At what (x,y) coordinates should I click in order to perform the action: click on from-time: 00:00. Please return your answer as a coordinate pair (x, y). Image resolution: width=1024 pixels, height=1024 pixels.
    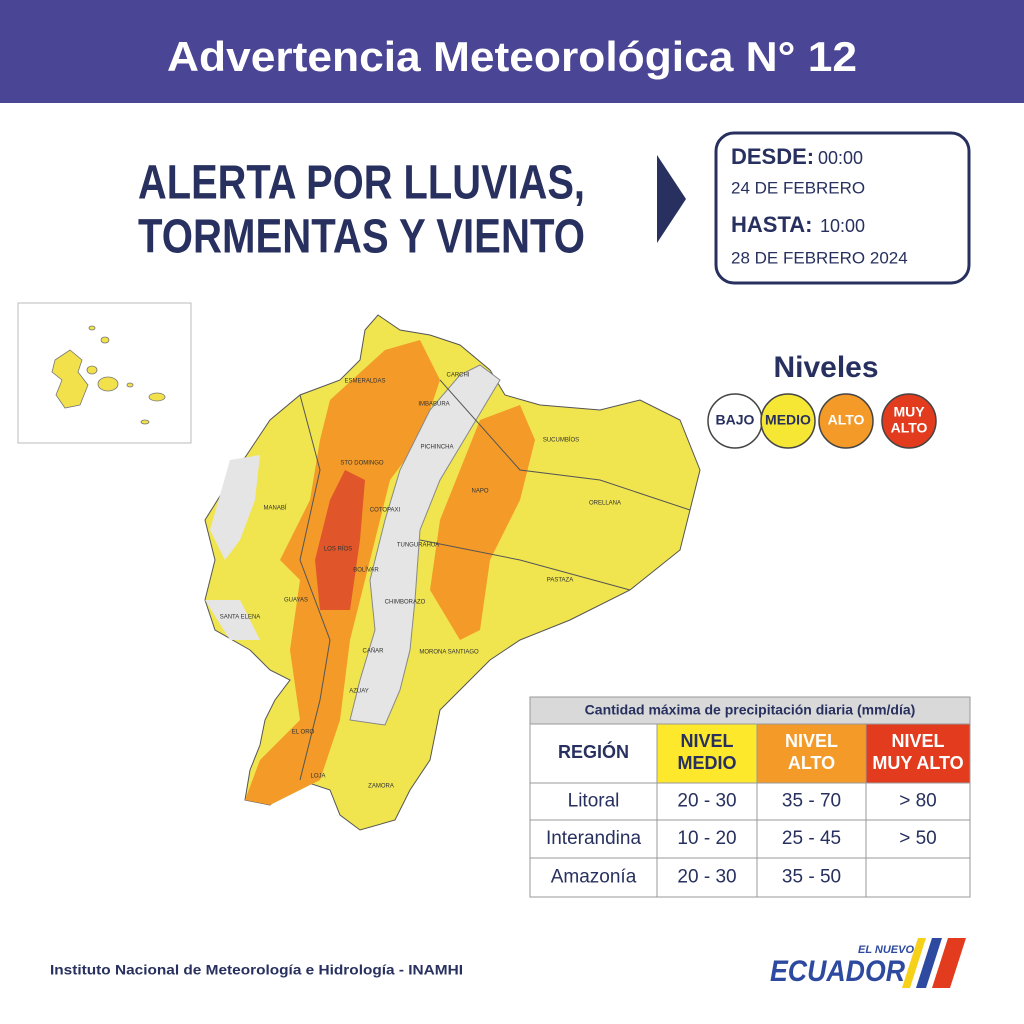
    Looking at the image, I should click on (840, 158).